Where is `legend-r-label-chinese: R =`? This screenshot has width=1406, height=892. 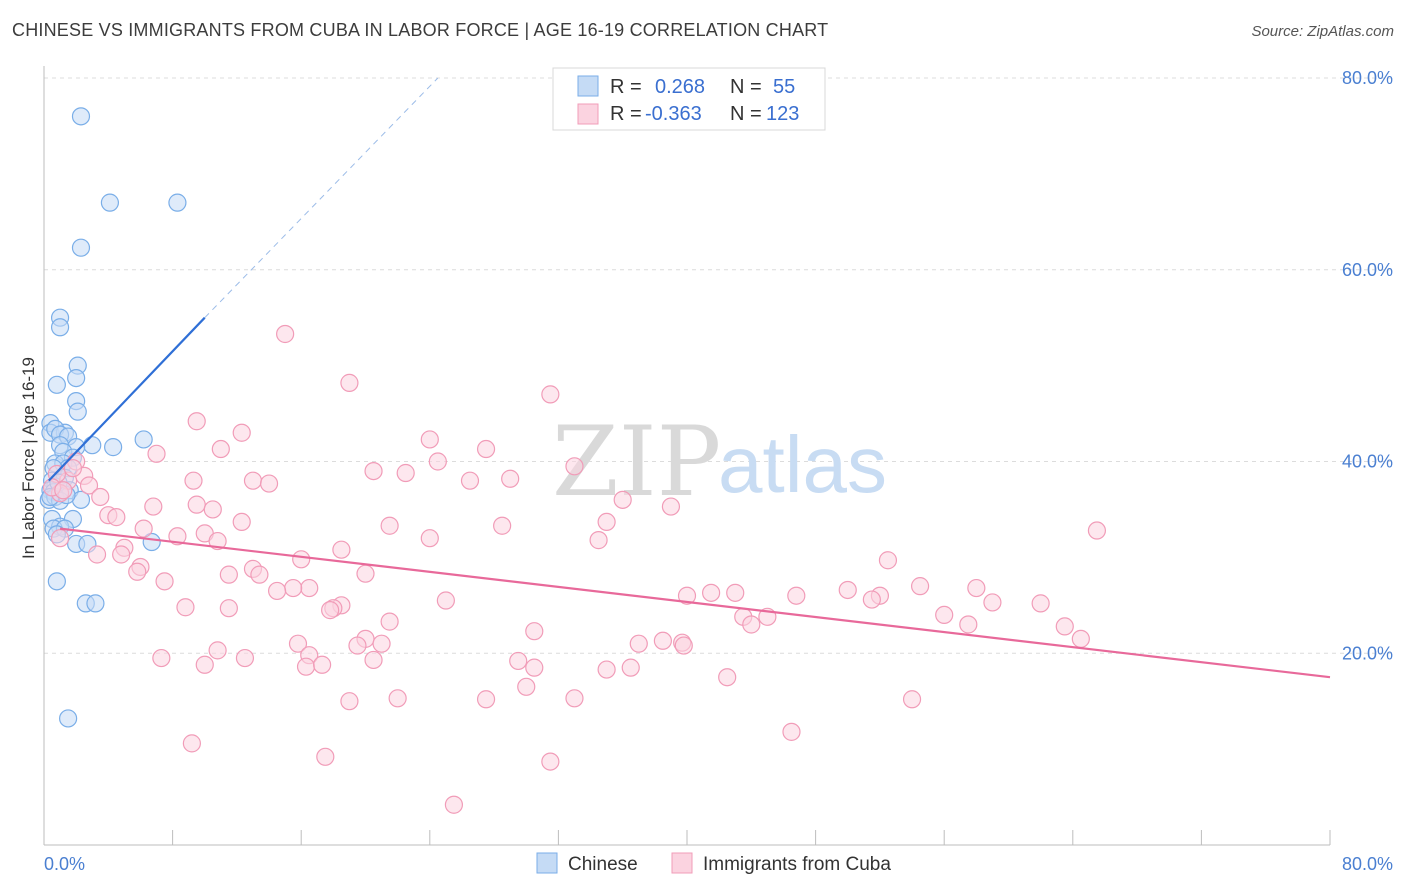
legend-r-label-chinese: R = is located at coordinates (626, 87).